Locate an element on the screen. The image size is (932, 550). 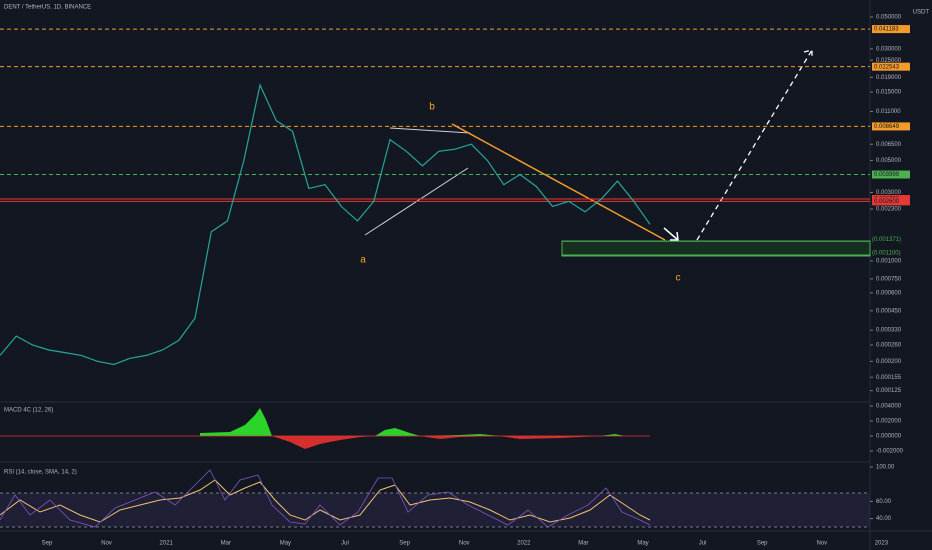
symbol-title: DENT / TetherUS, 1D, BINANCE is located at coordinates (47, 8).